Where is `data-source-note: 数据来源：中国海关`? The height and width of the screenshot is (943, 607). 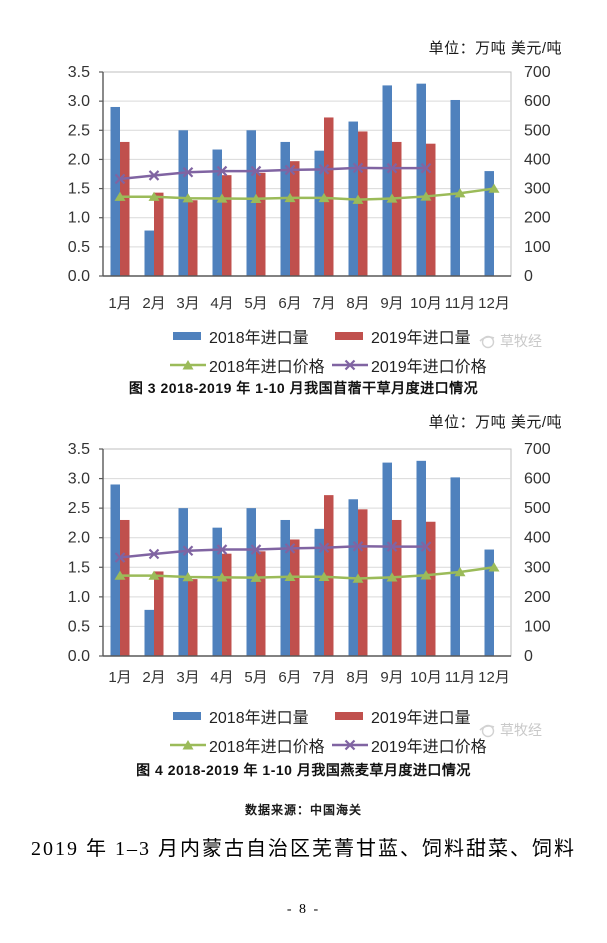 data-source-note: 数据来源：中国海关 is located at coordinates (303, 810).